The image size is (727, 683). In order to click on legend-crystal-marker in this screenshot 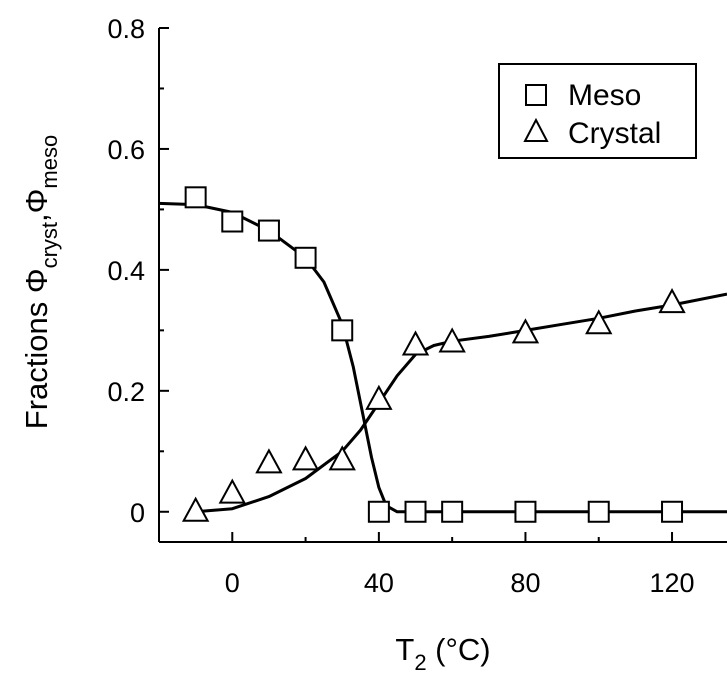, I will do `click(536, 129)`.